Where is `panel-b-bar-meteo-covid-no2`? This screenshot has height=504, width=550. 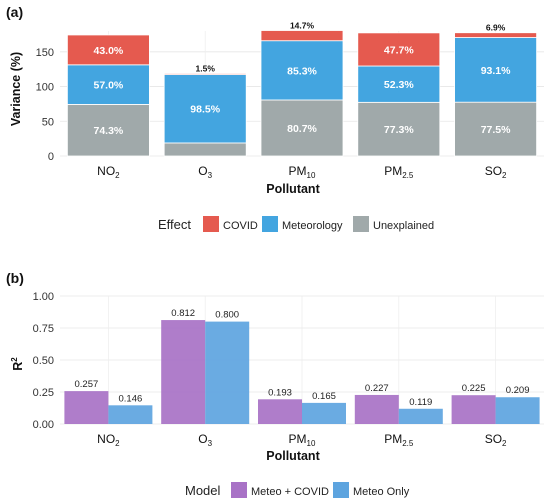
panel-b-bar-meteo-covid-no2 is located at coordinates (86, 407).